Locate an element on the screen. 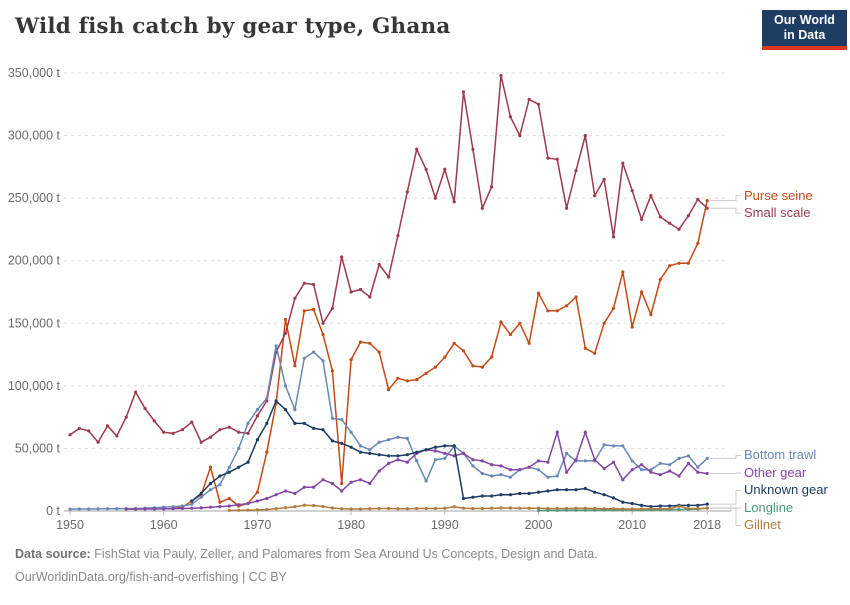  x-tick-label: 1970 is located at coordinates (257, 525).